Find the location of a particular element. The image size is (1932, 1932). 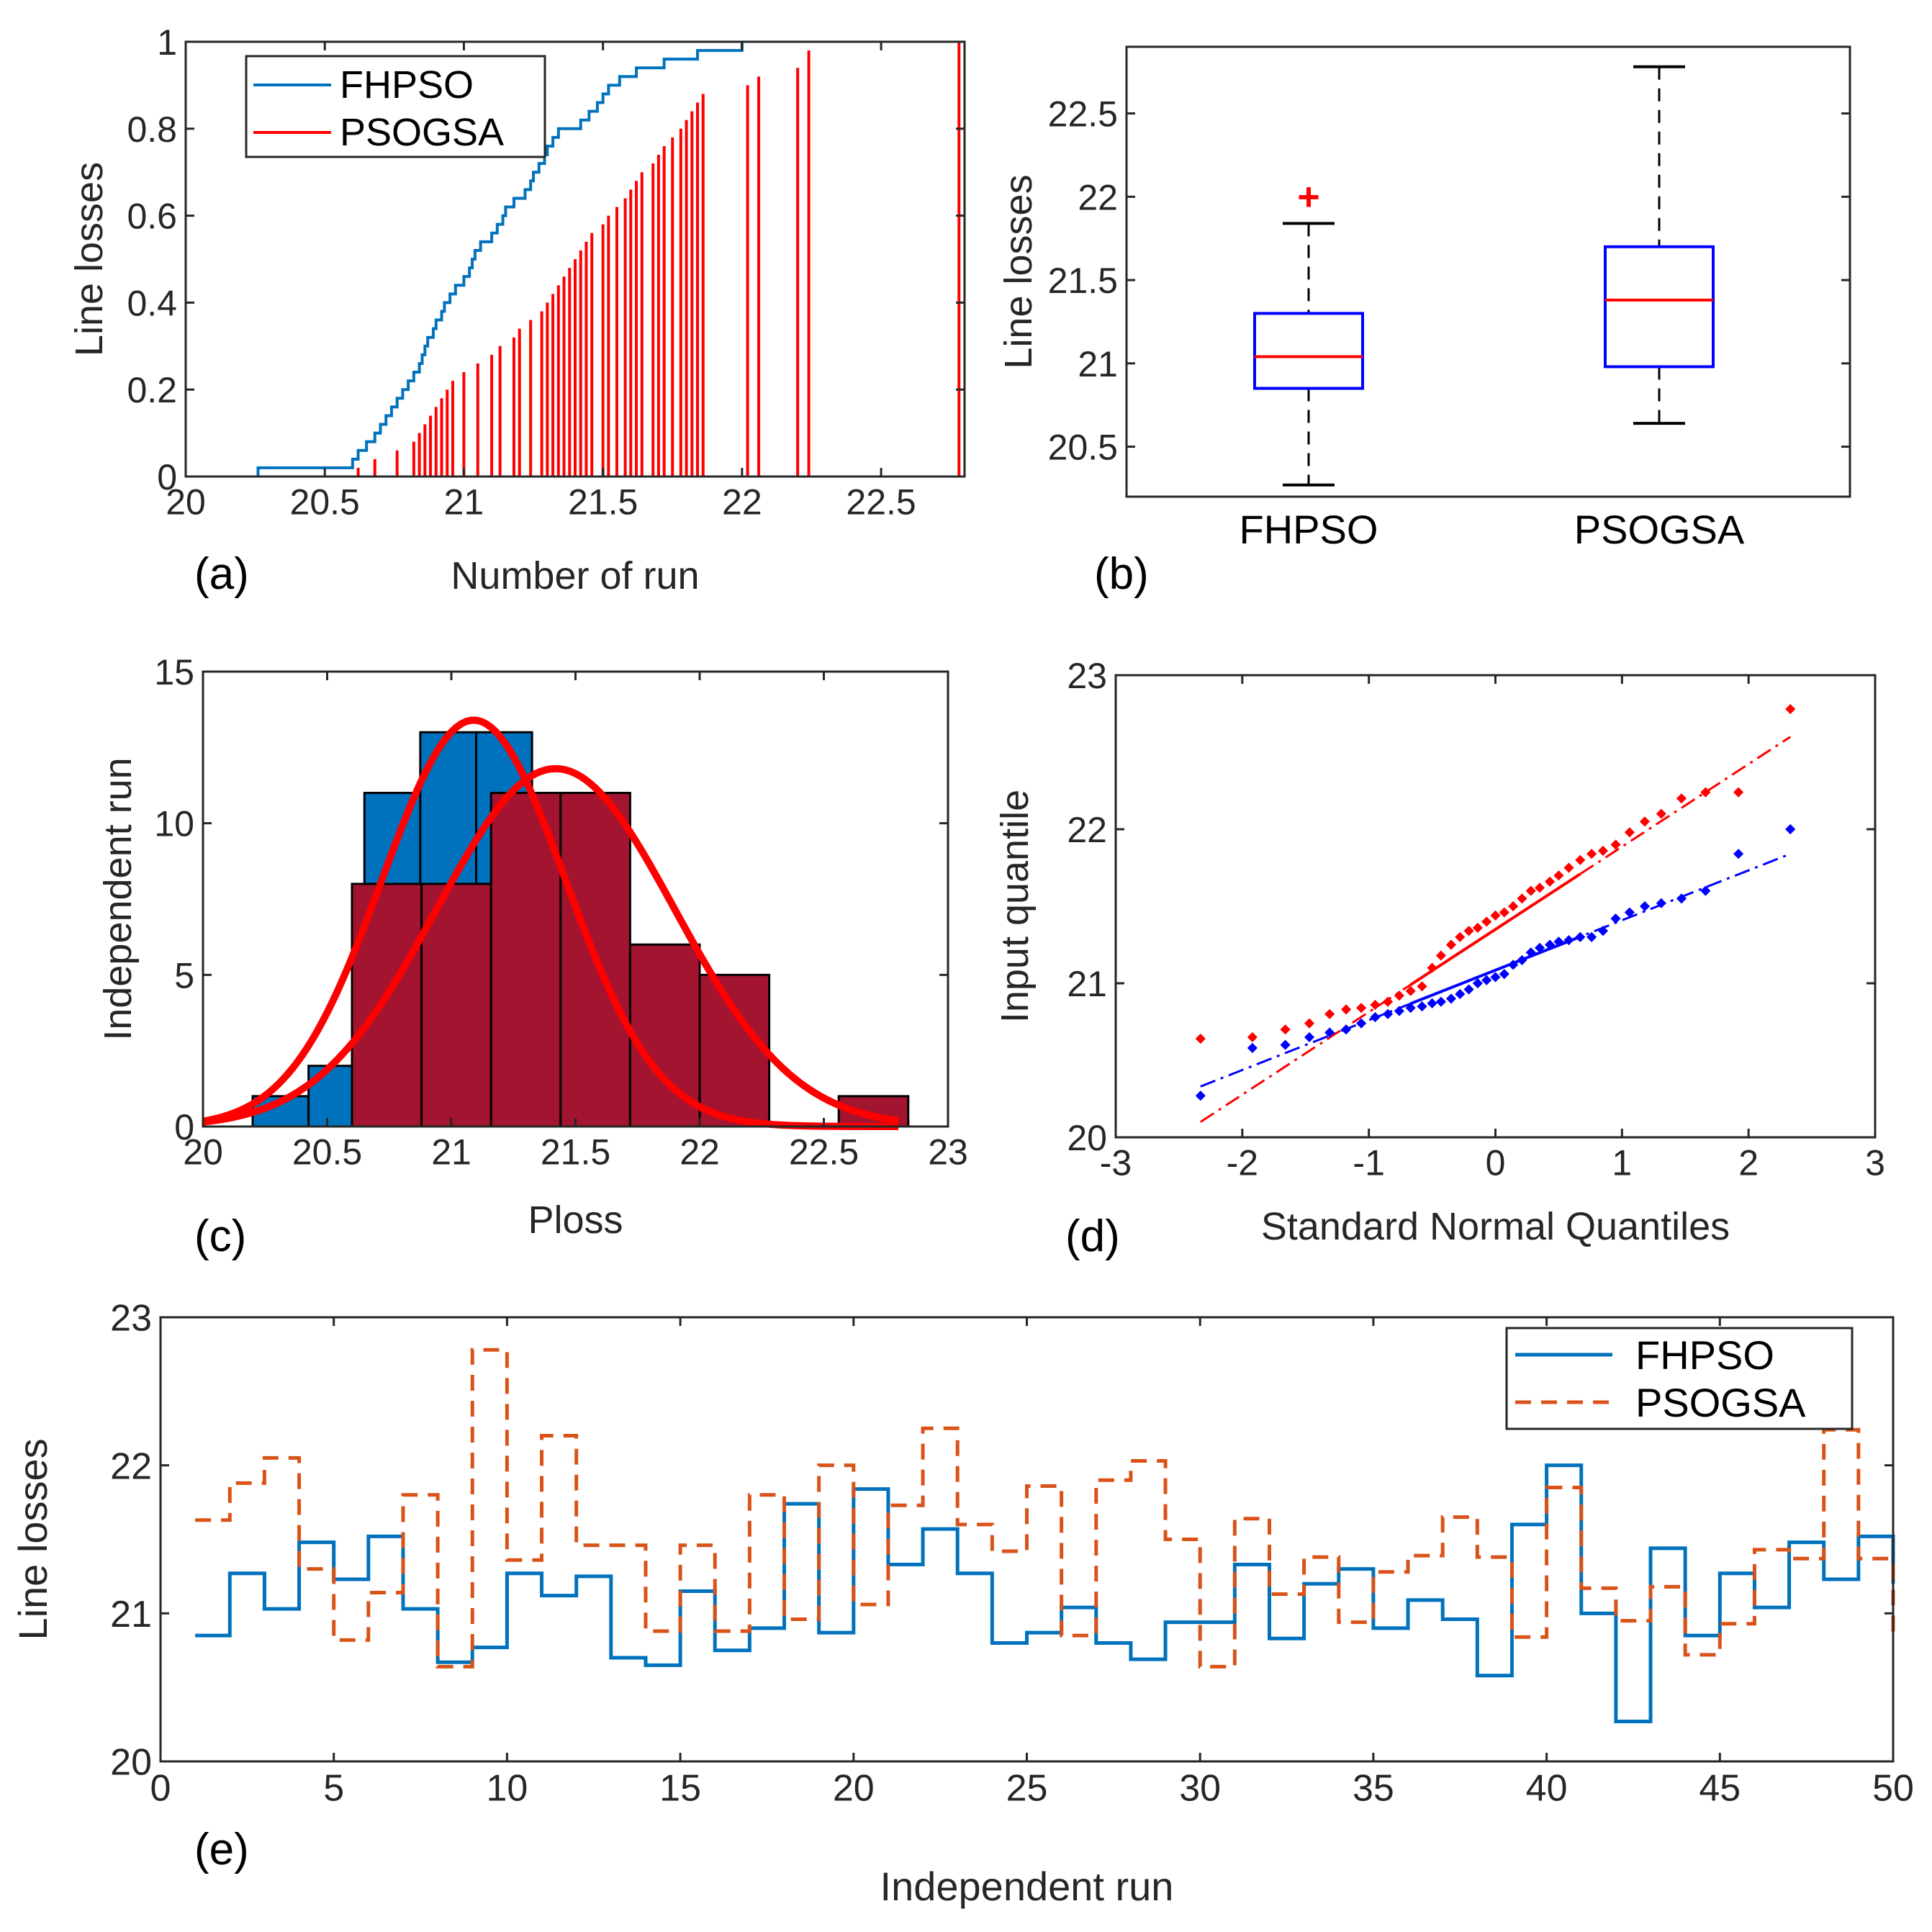

axes-box is located at coordinates (1488, 271).